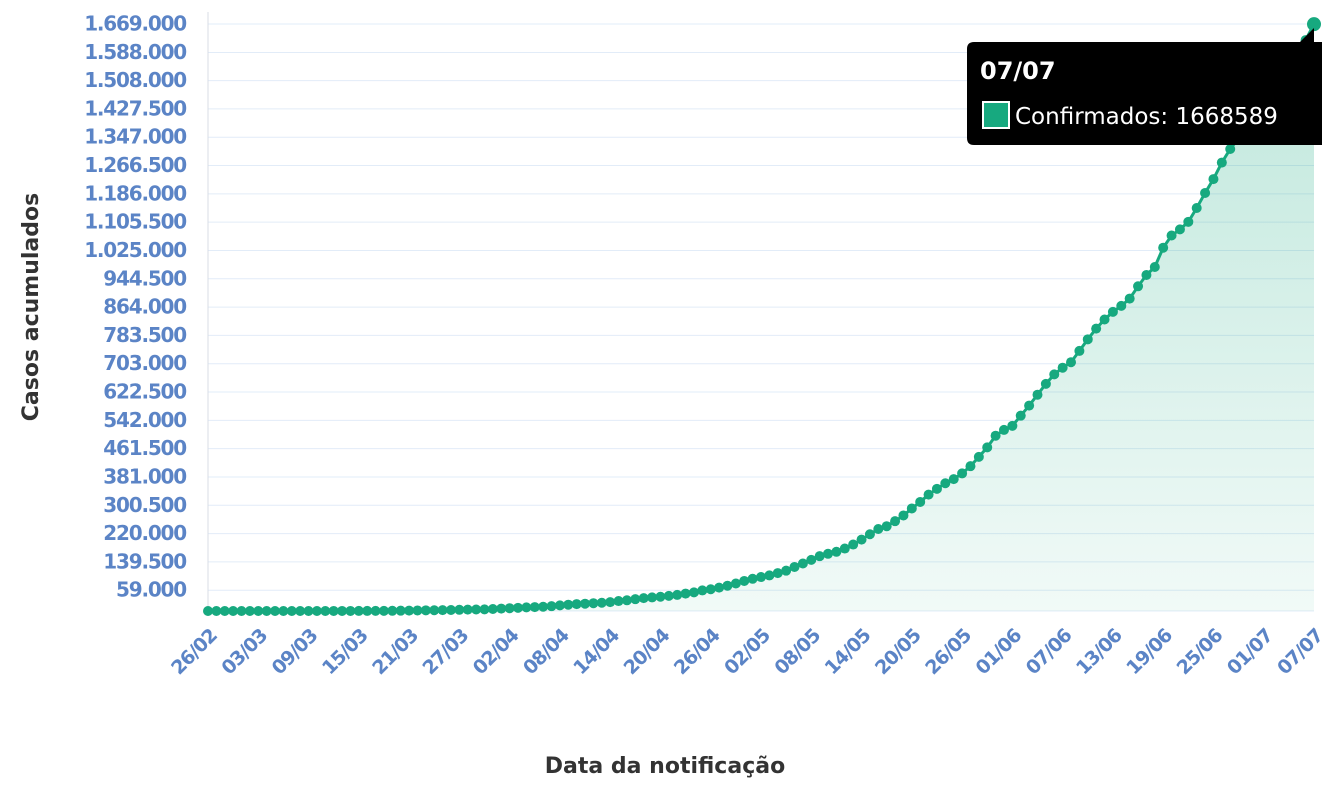 The height and width of the screenshot is (787, 1322). Describe the element at coordinates (135, 80) in the screenshot. I see `y-tick-label: 1.508.000` at that location.